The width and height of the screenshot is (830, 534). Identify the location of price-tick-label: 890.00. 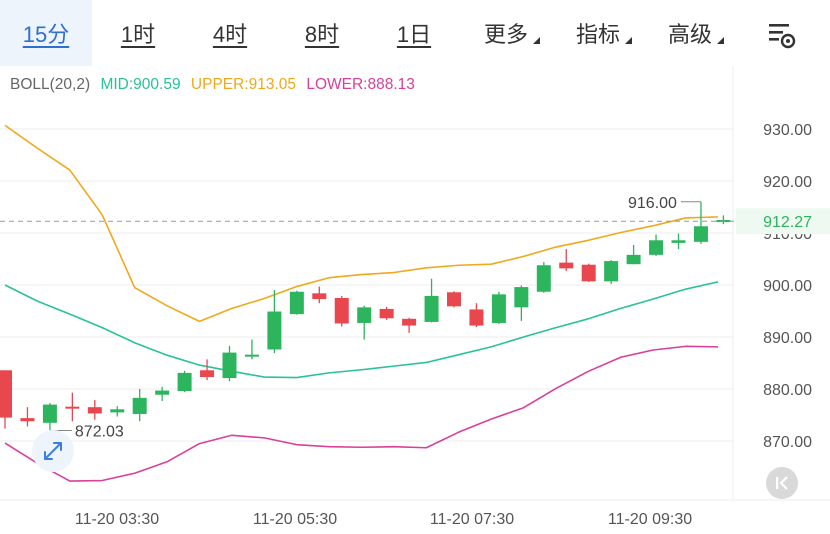
(787, 338).